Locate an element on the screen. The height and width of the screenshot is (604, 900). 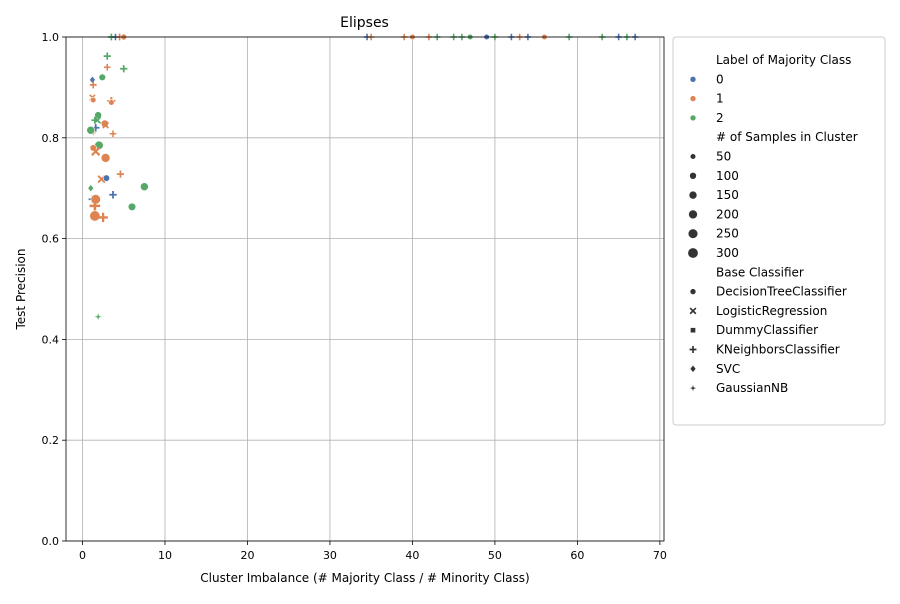
x-tick-label: 0 is located at coordinates (82, 555).